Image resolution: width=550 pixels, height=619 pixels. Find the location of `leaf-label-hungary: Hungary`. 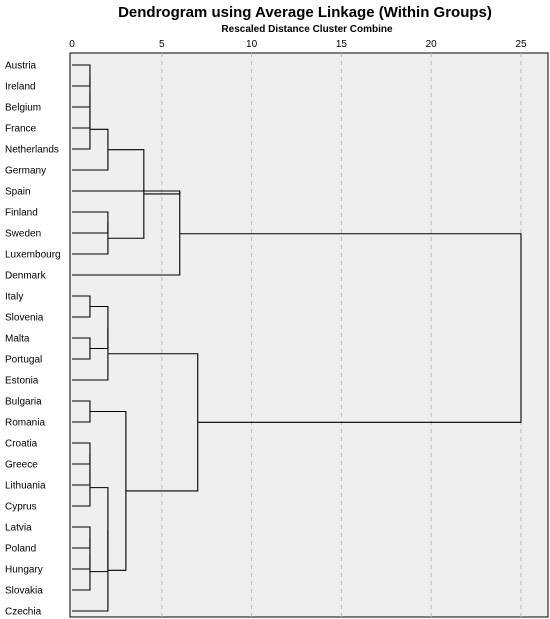

leaf-label-hungary: Hungary is located at coordinates (24, 570).